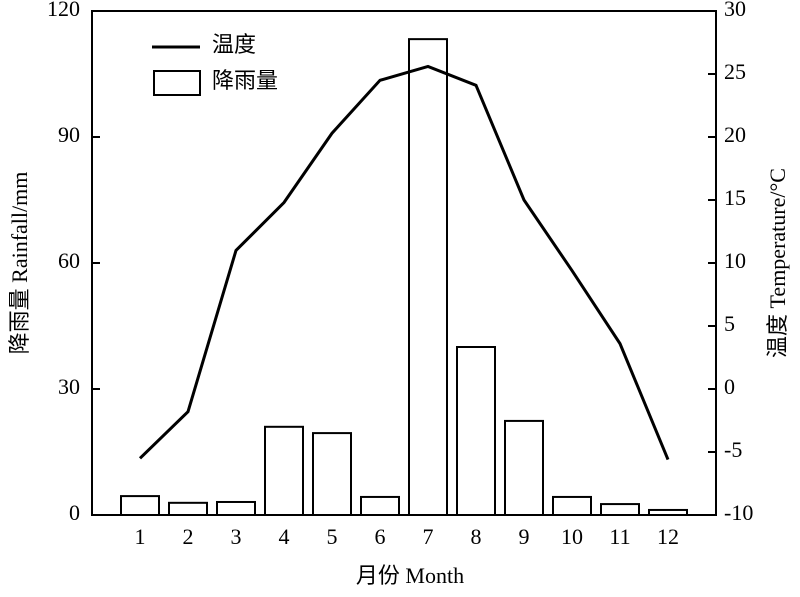 The height and width of the screenshot is (597, 800). I want to click on x-tick-label: 1, so click(140, 536).